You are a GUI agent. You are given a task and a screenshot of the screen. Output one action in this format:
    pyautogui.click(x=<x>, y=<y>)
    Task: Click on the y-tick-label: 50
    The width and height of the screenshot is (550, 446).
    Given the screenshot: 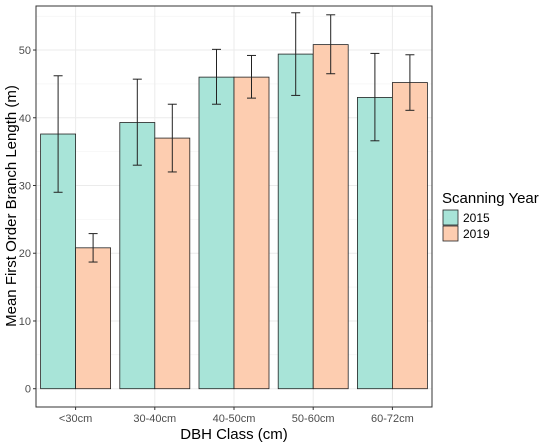 What is the action you would take?
    pyautogui.click(x=25, y=51)
    